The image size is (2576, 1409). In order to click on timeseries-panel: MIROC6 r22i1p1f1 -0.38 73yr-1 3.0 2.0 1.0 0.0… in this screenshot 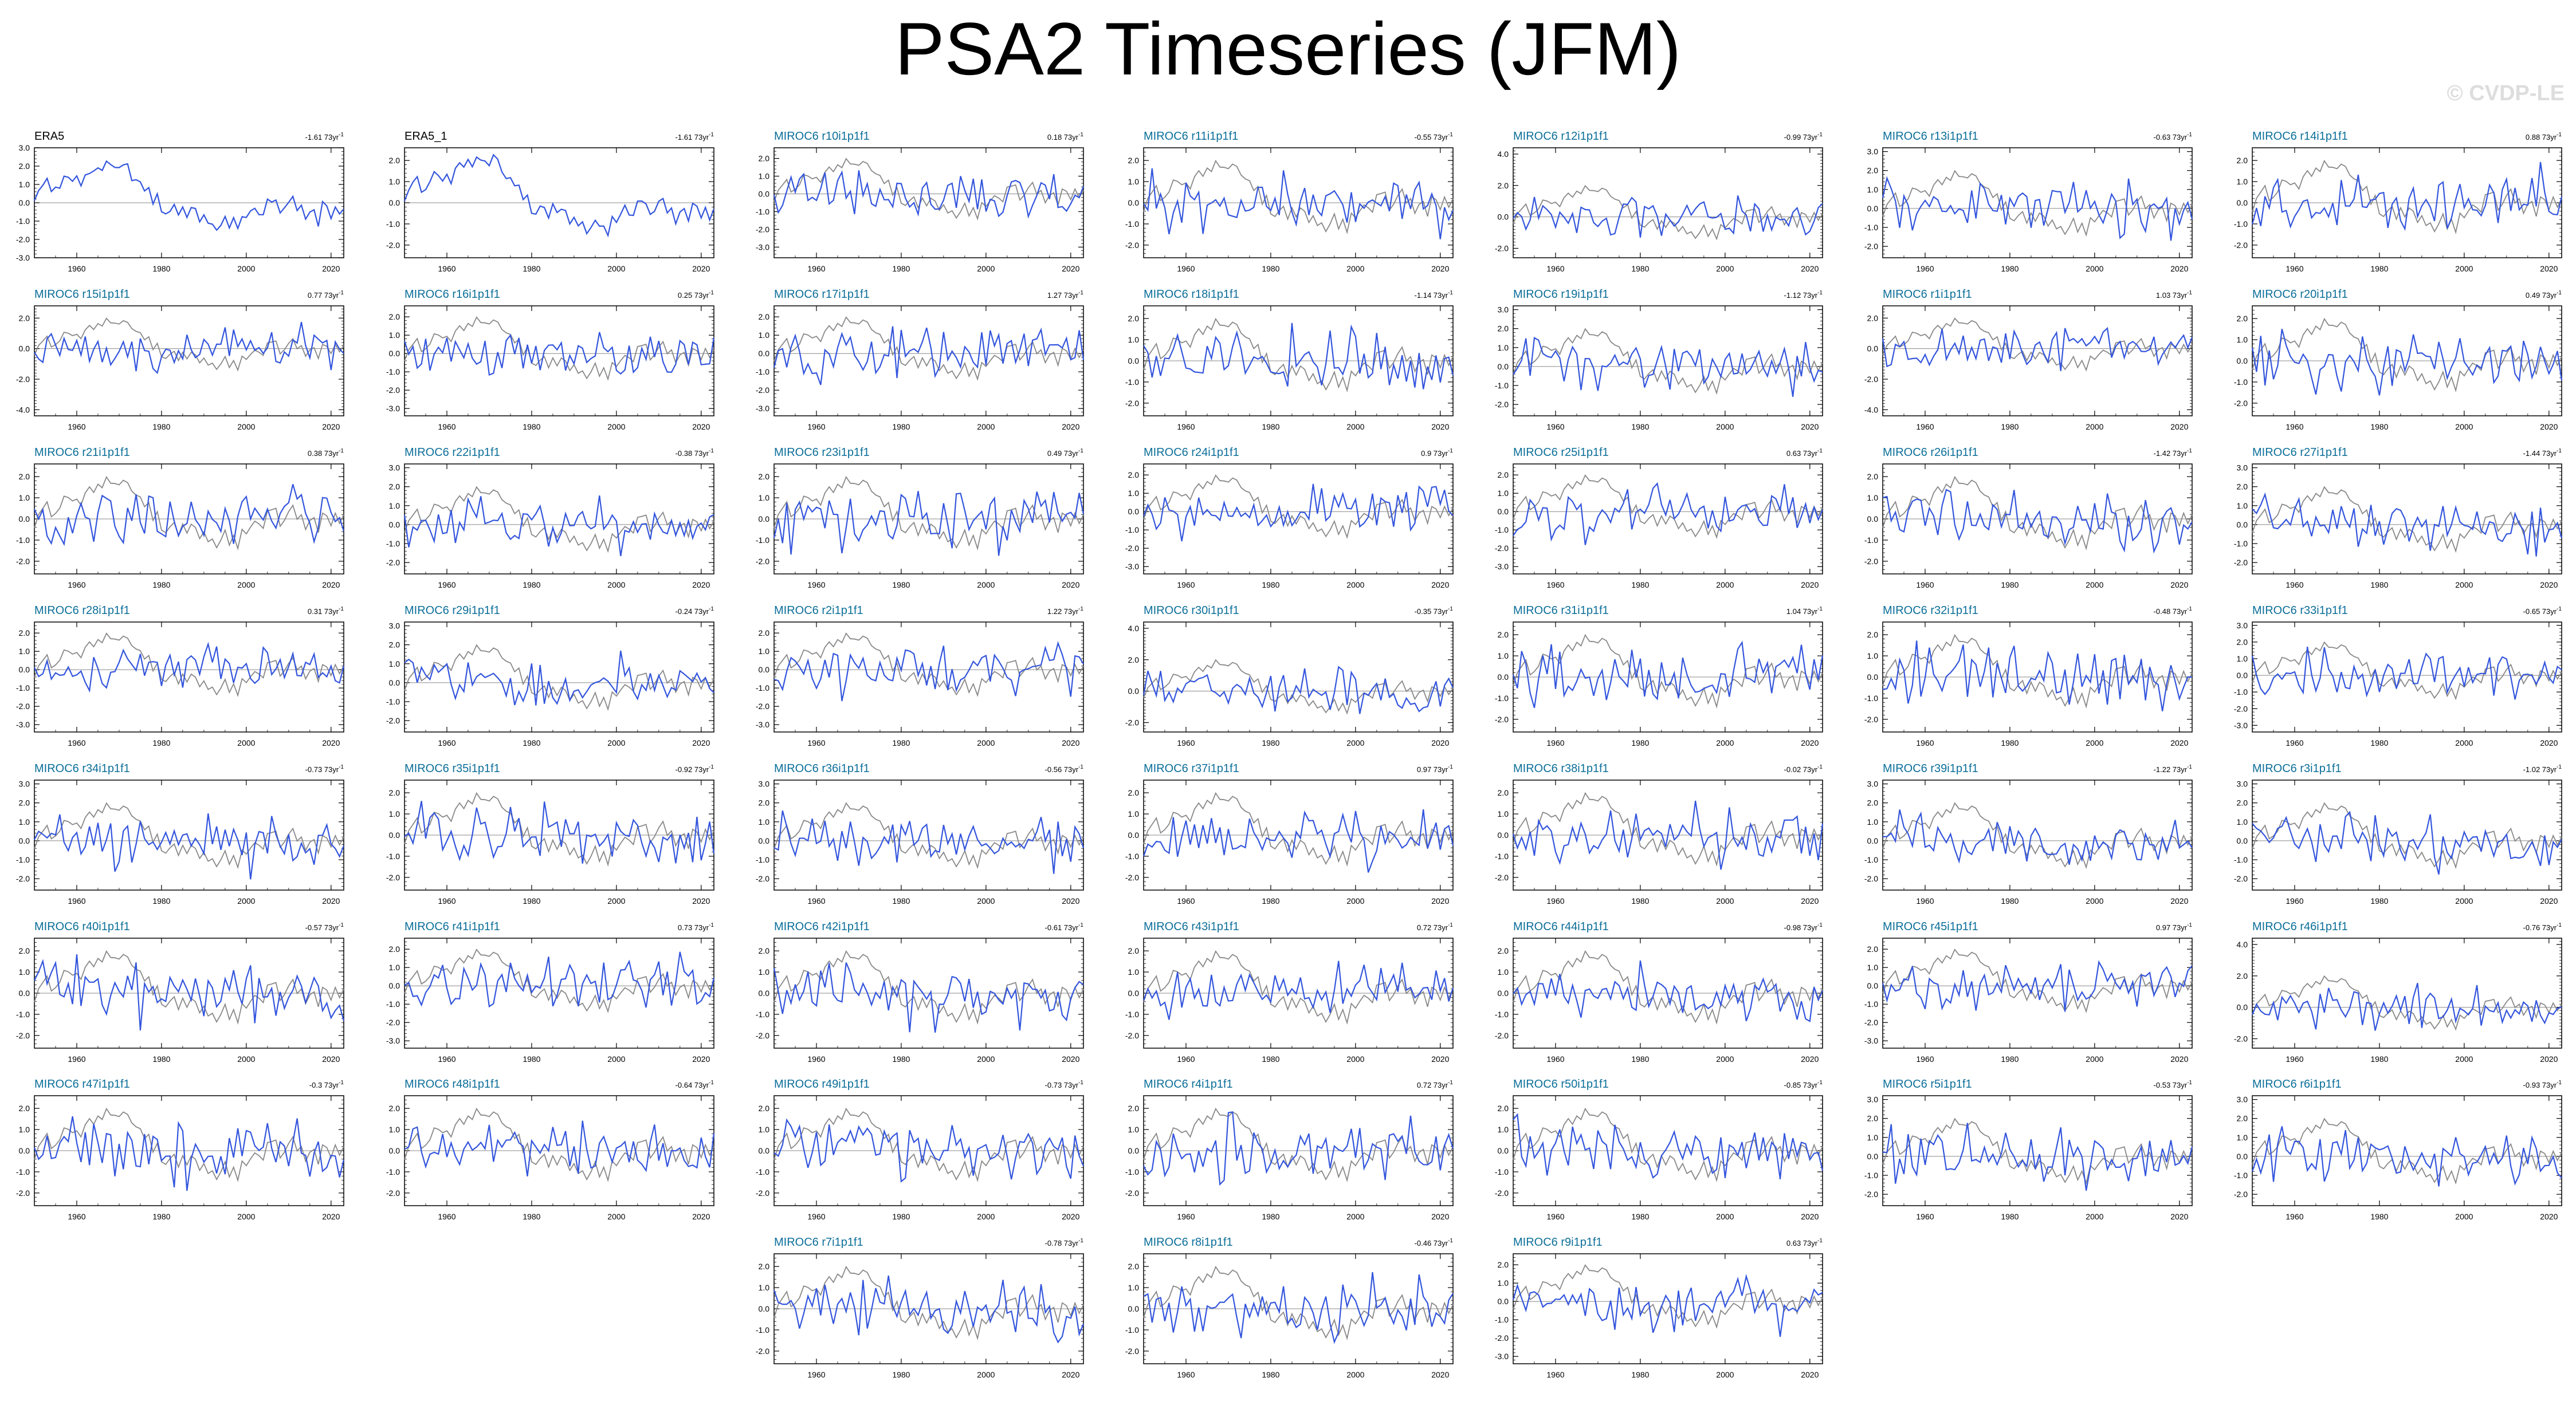, I will do `click(550, 517)`.